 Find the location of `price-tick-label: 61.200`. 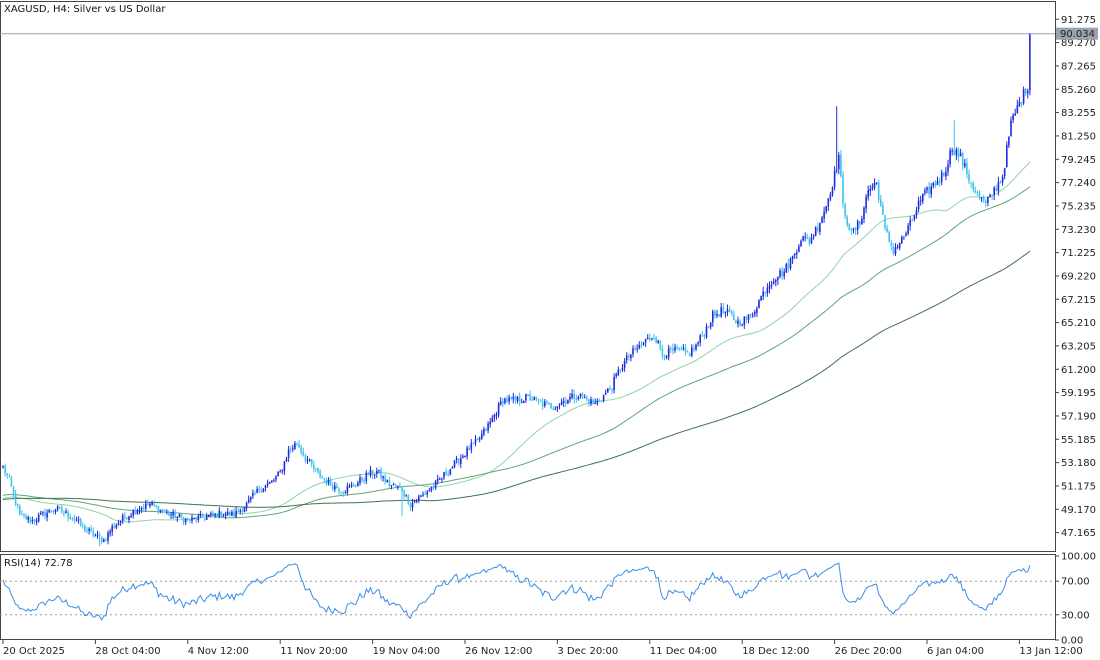

price-tick-label: 61.200 is located at coordinates (1078, 370).